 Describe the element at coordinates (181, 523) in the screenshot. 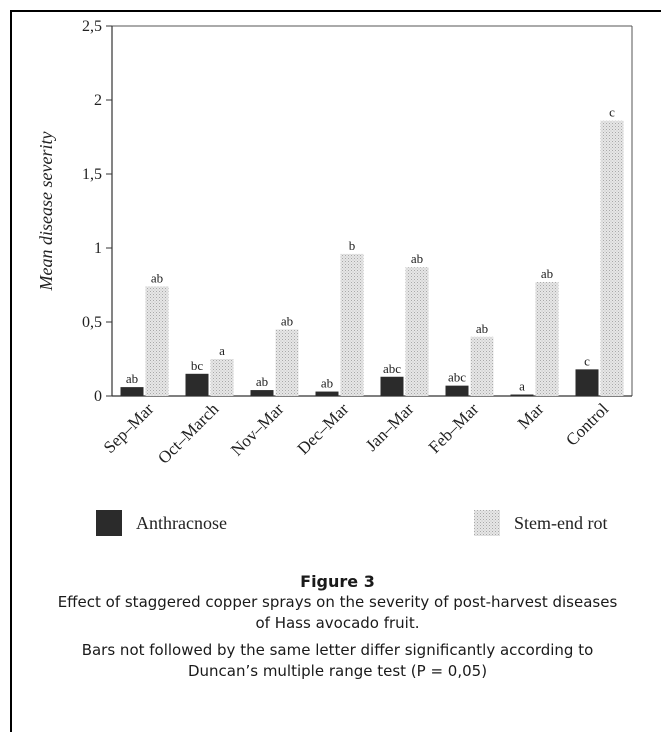

I see `legend-label-anthracnose: Anthracnose` at that location.